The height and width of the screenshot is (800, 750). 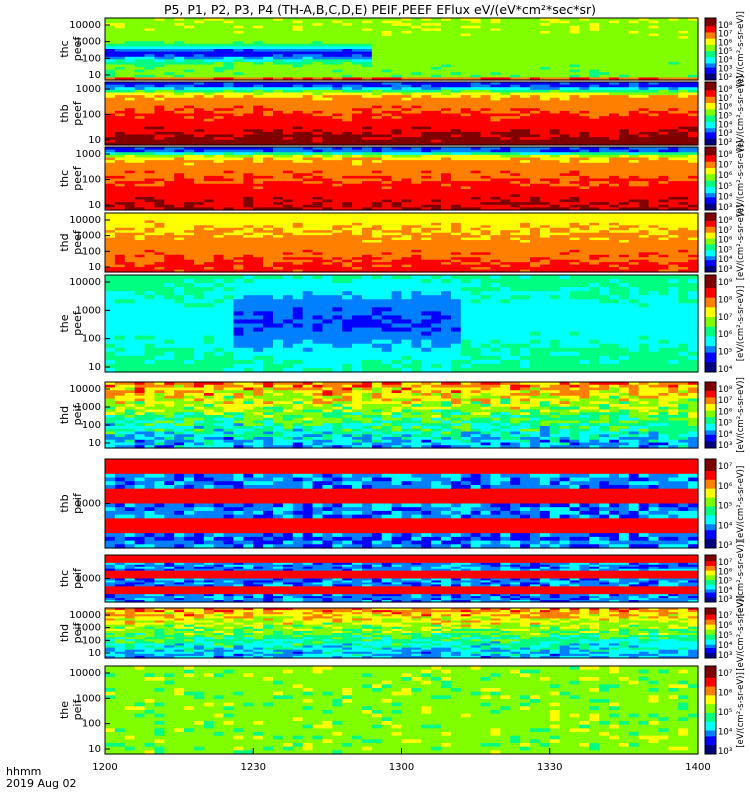 I want to click on colorbar-tick-label: 10⁶, so click(x=725, y=43).